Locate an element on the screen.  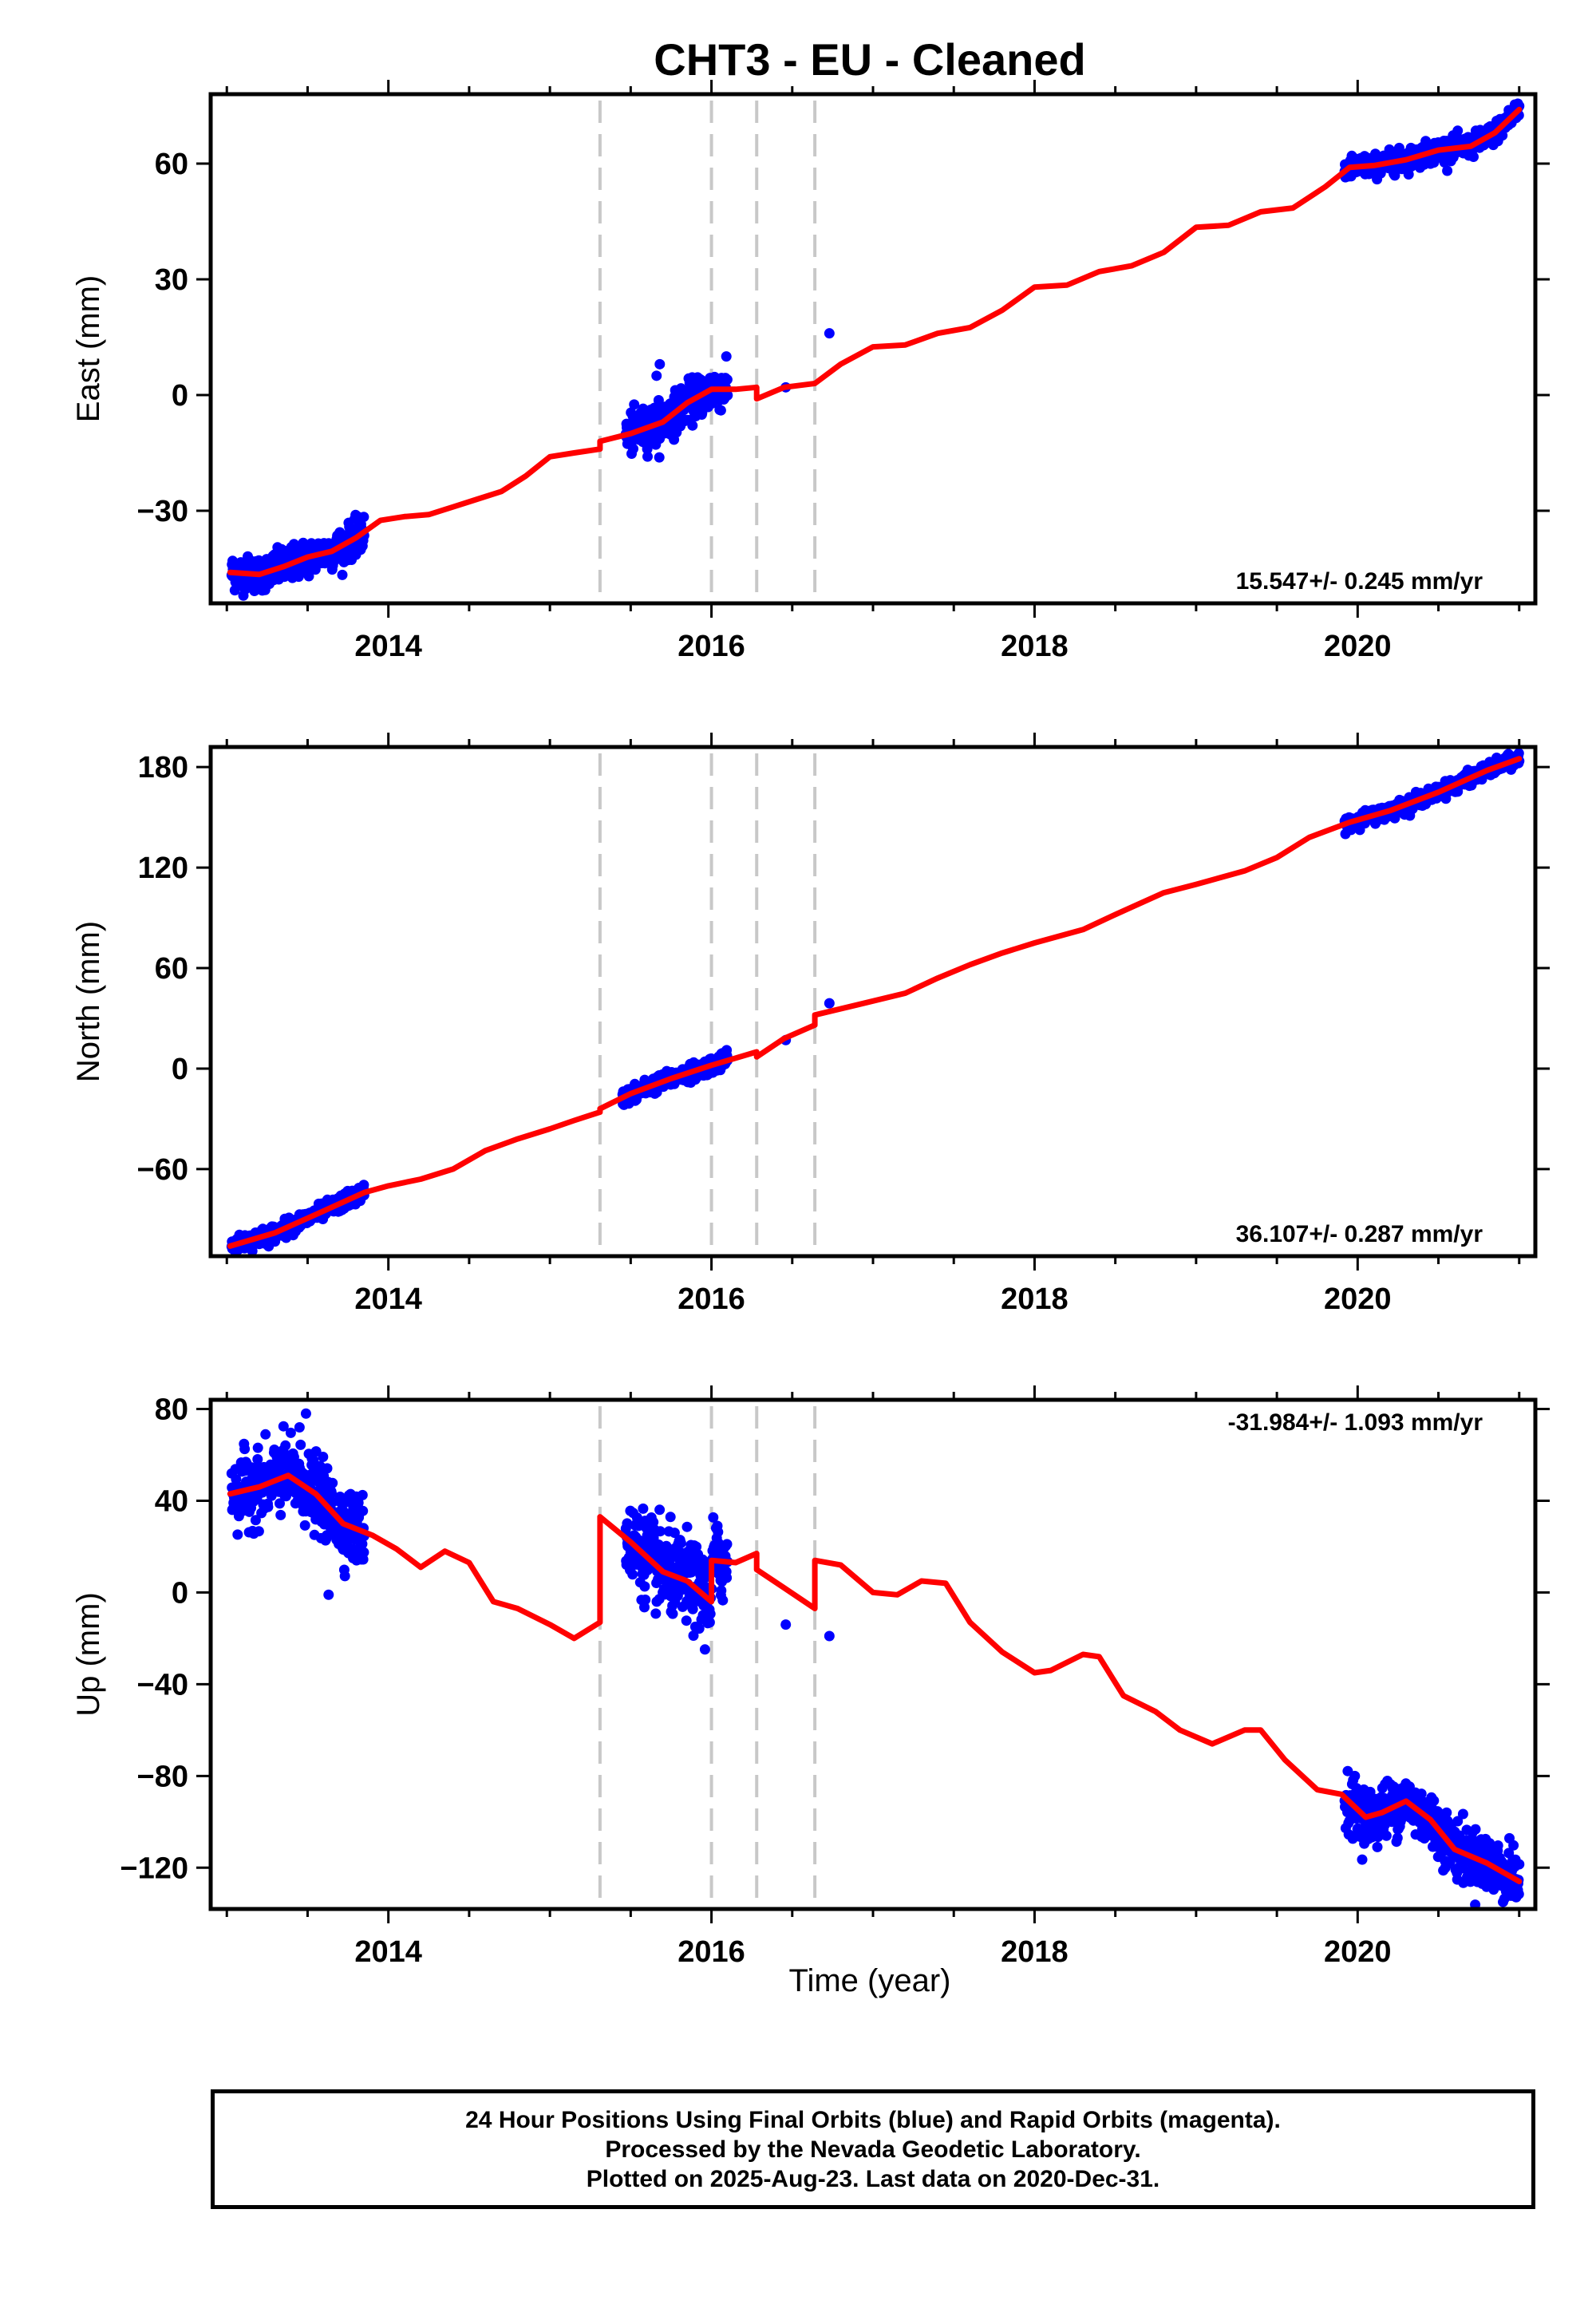
y-tick-label: 40 is located at coordinates (171, 1501).